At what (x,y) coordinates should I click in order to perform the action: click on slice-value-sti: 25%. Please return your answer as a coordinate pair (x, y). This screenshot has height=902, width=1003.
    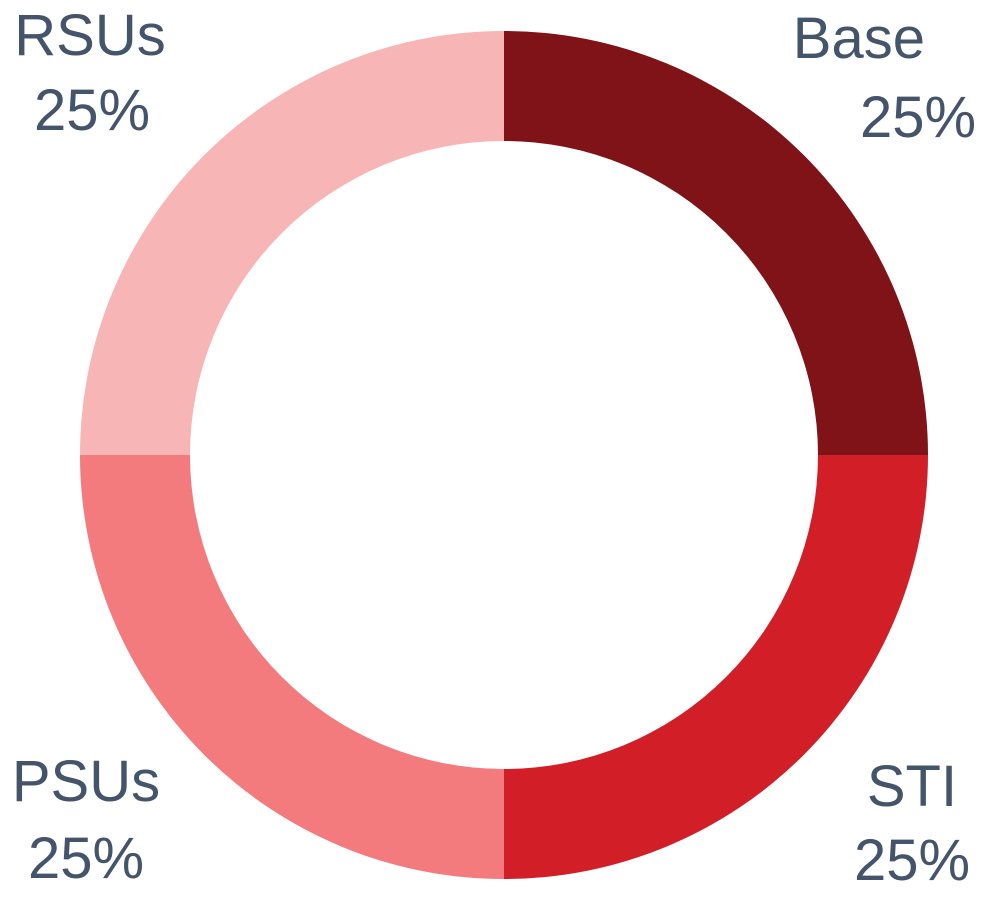
    Looking at the image, I should click on (912, 860).